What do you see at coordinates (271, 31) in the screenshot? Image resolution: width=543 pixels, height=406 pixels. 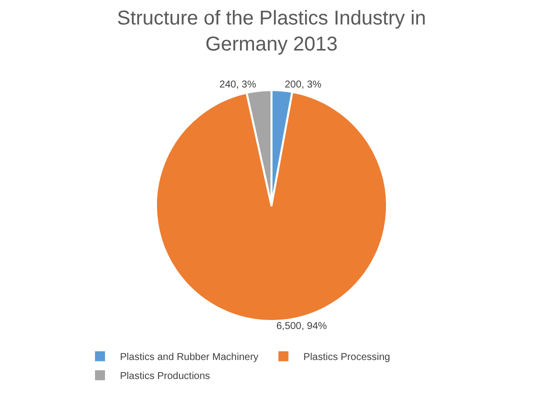 I see `chart-title: Structure of the Plastics Industry in Germany 2013` at bounding box center [271, 31].